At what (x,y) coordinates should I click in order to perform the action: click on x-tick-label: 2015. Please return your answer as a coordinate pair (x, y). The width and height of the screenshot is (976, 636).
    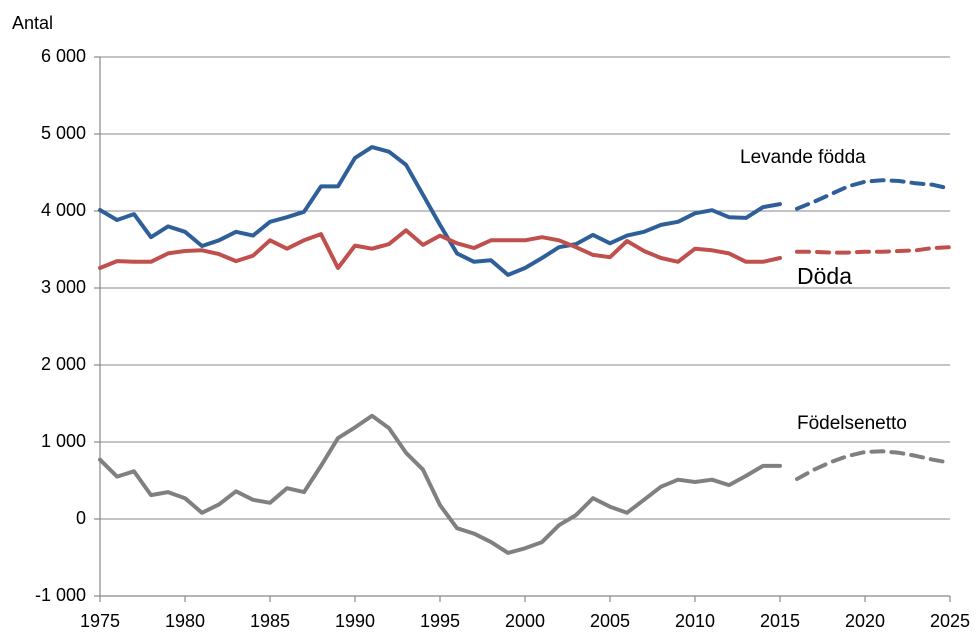
    Looking at the image, I should click on (780, 621).